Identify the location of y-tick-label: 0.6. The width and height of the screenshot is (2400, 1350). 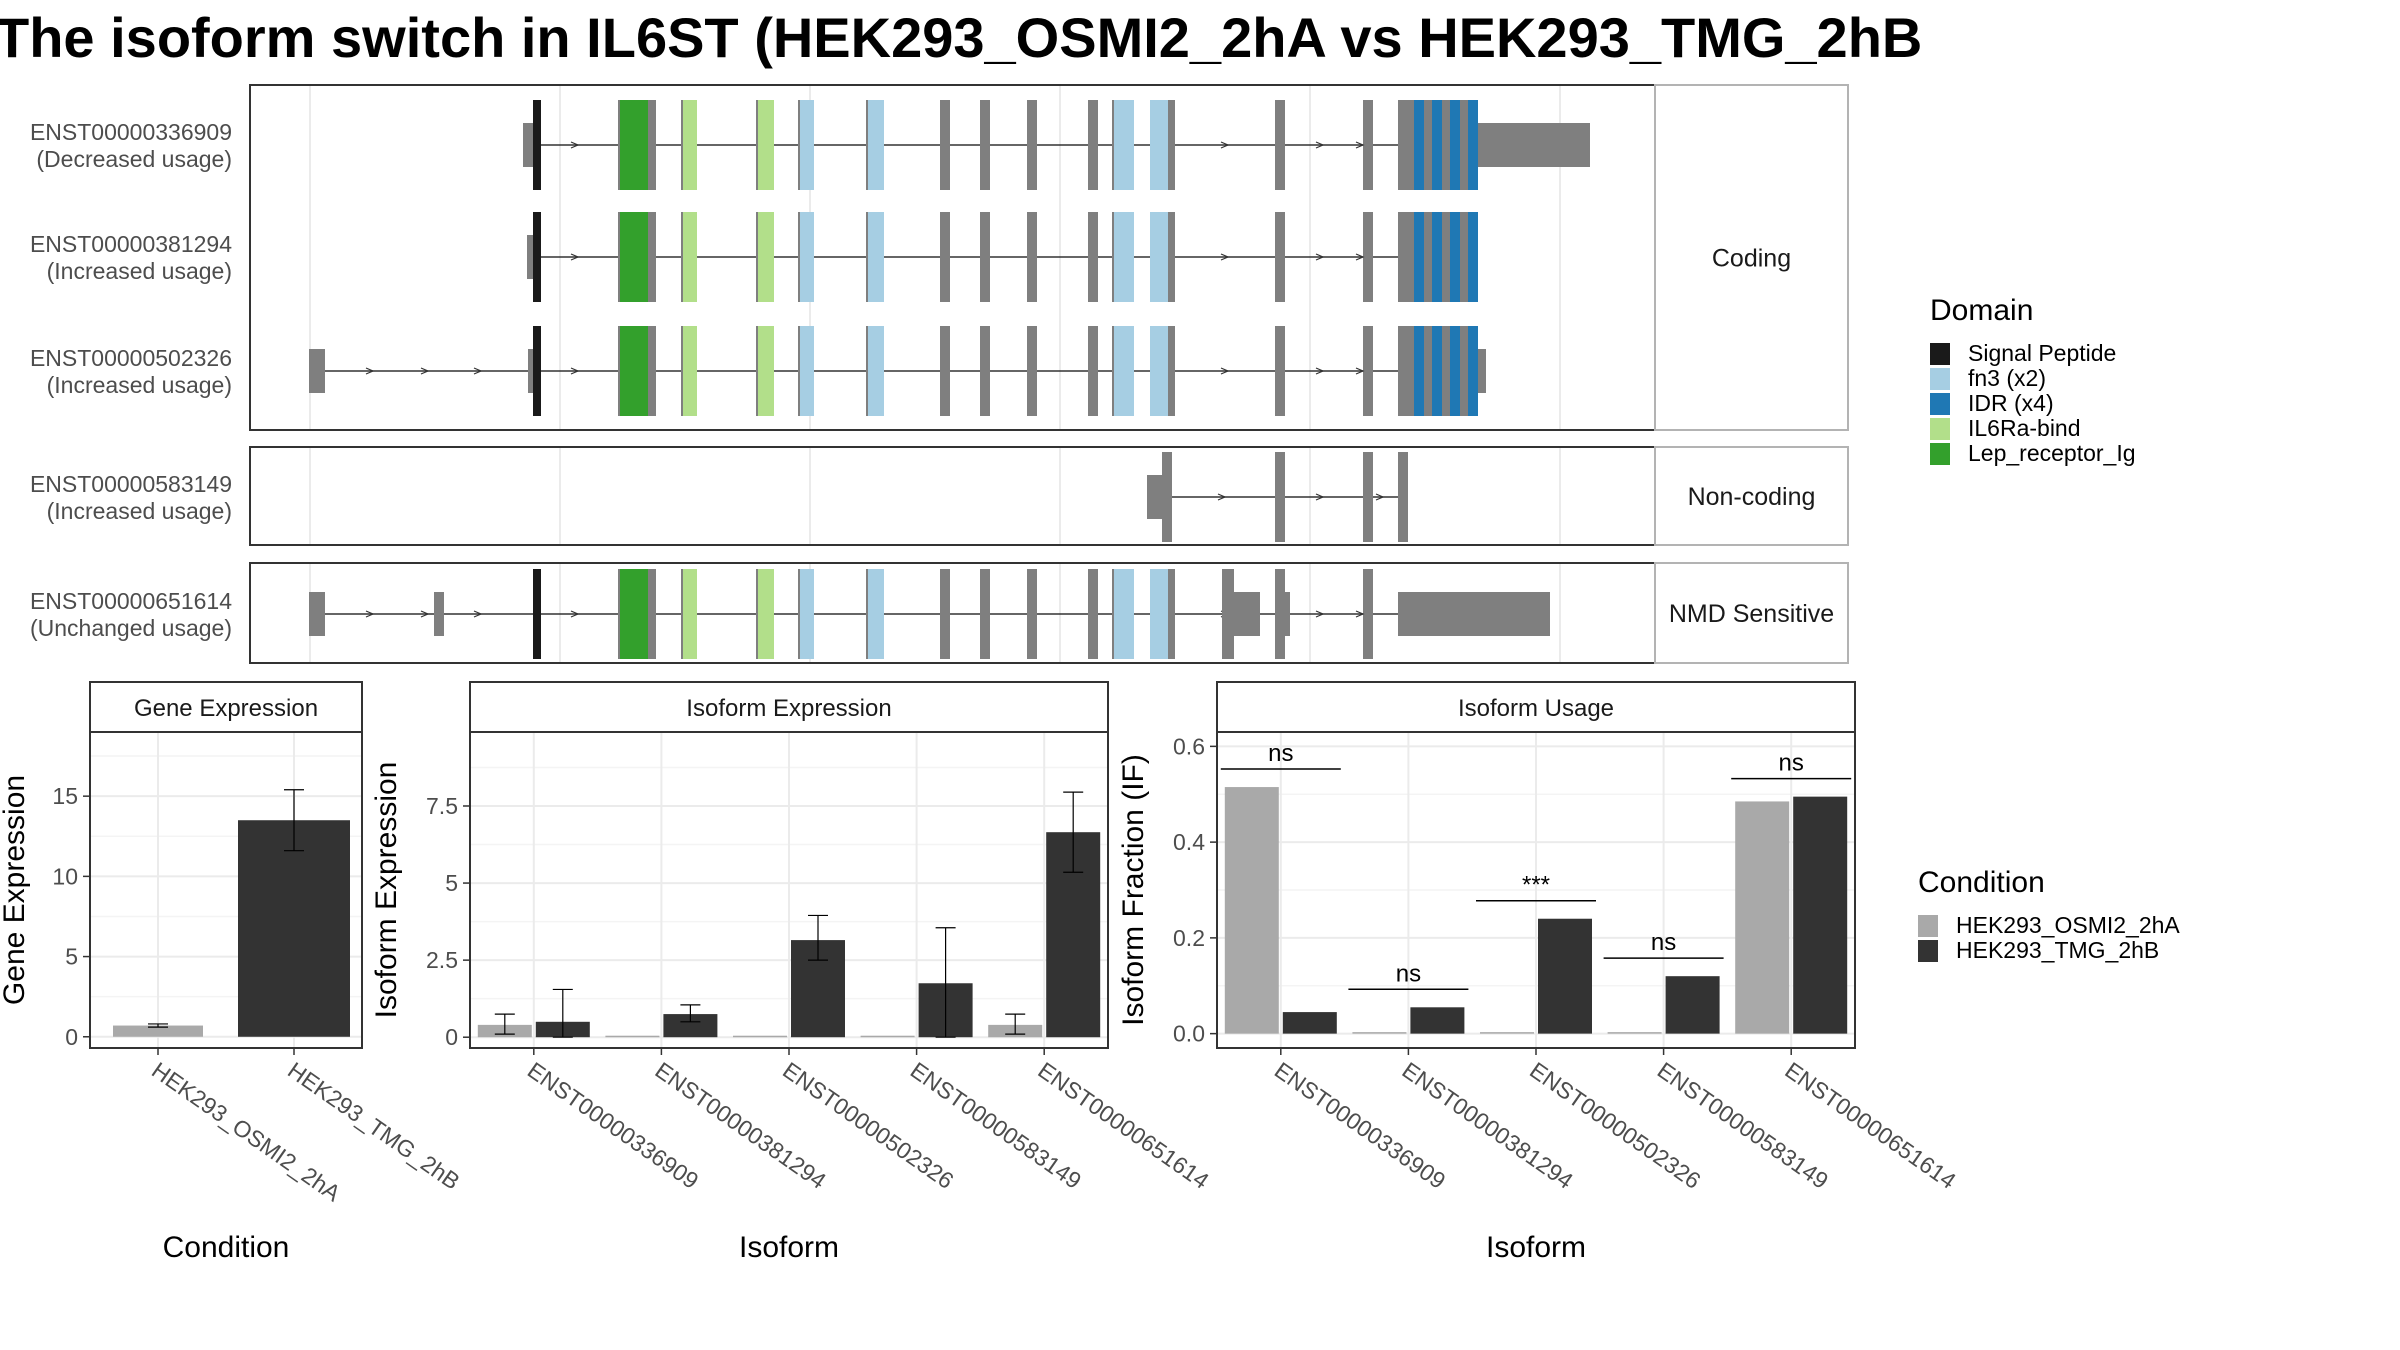
(1189, 746).